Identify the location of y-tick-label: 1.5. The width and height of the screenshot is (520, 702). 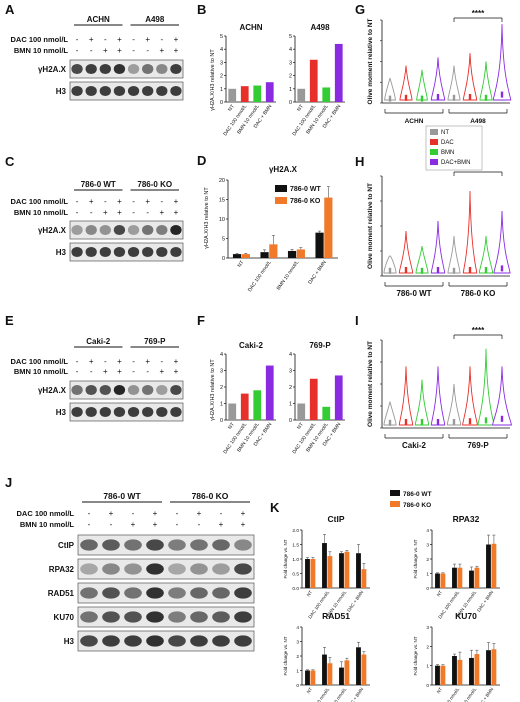
(295, 546).